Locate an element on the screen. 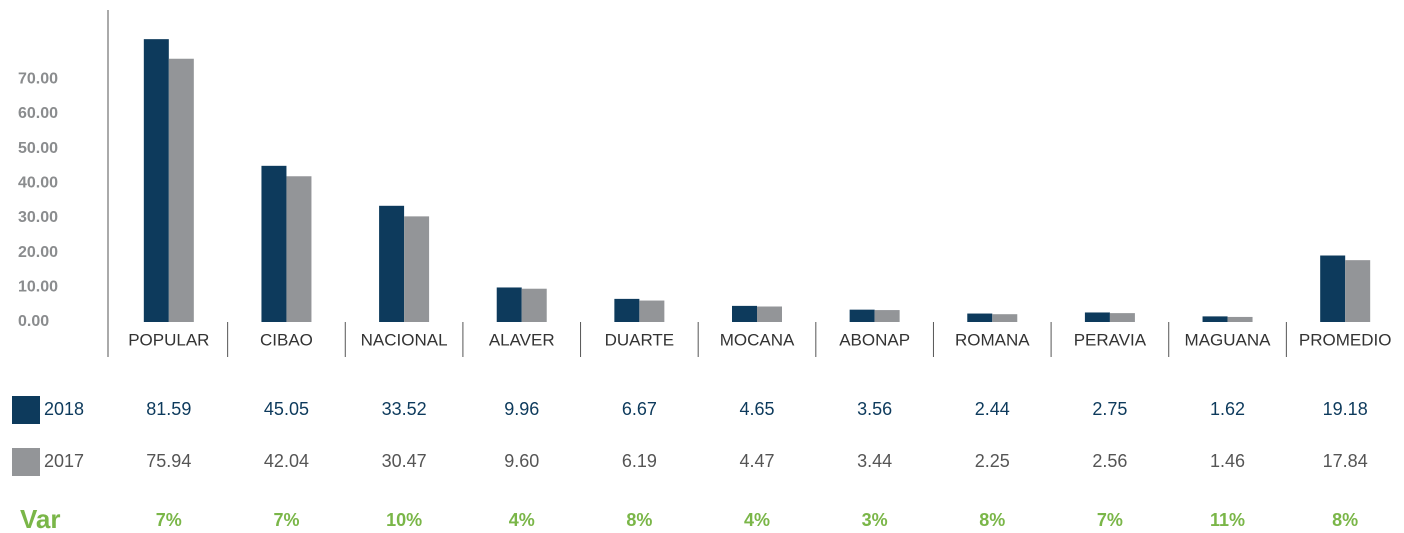 The image size is (1404, 533). table-value: 42.04 is located at coordinates (286, 461).